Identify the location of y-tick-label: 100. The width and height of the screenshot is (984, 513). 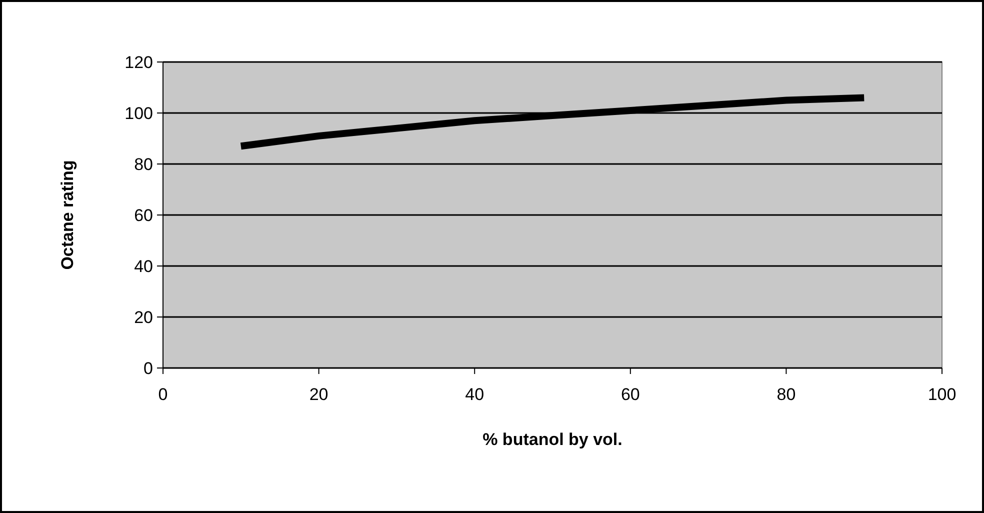
(138, 113).